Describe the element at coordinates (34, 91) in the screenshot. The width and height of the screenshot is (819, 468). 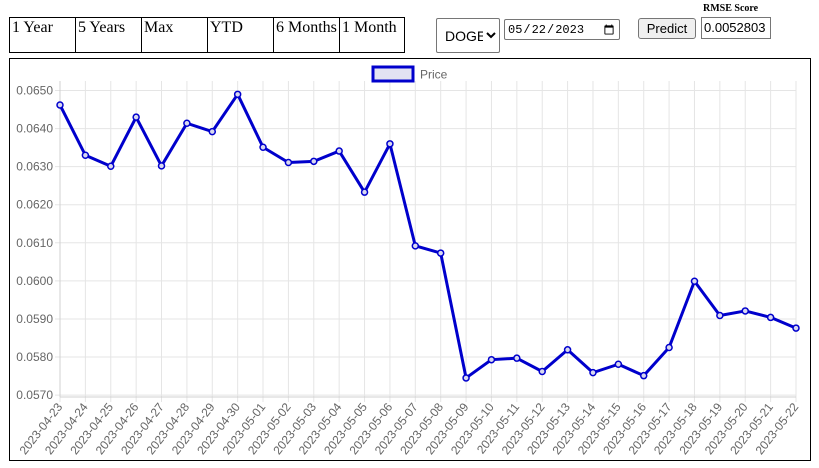
I see `y-tick-label: 0.0650` at that location.